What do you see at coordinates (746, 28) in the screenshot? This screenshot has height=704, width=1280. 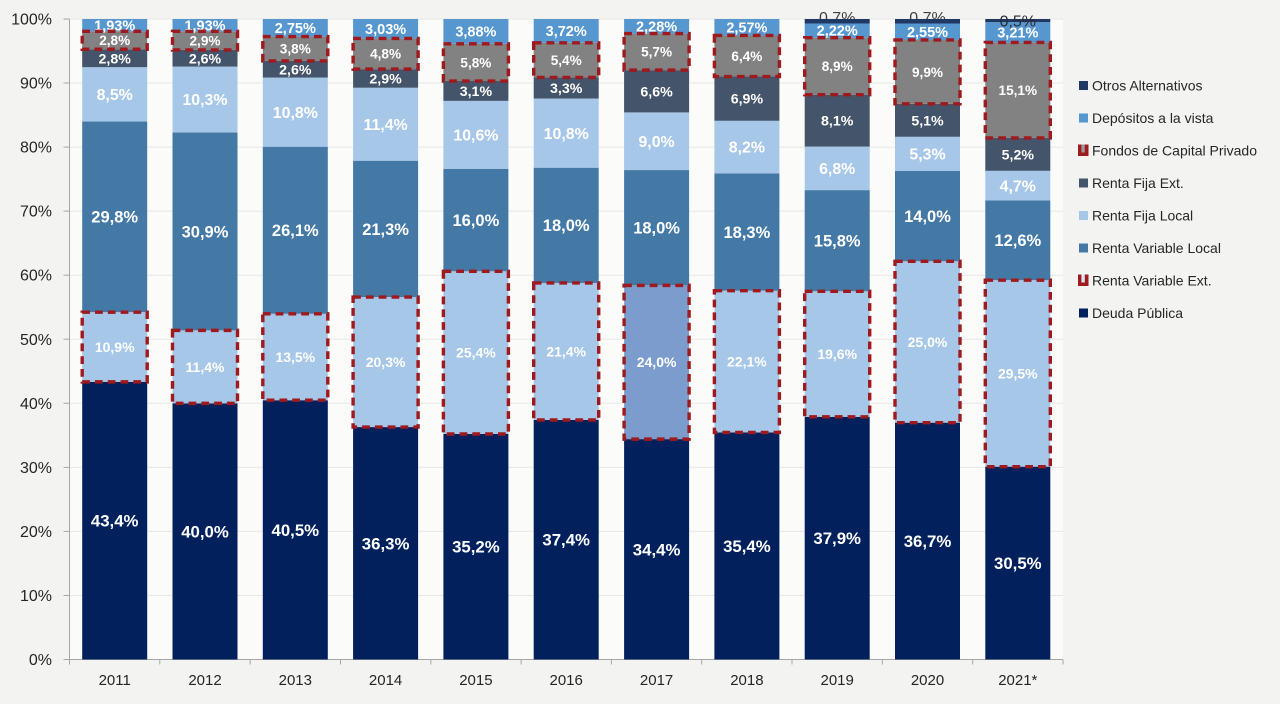 I see `svg-text: 2,57%` at bounding box center [746, 28].